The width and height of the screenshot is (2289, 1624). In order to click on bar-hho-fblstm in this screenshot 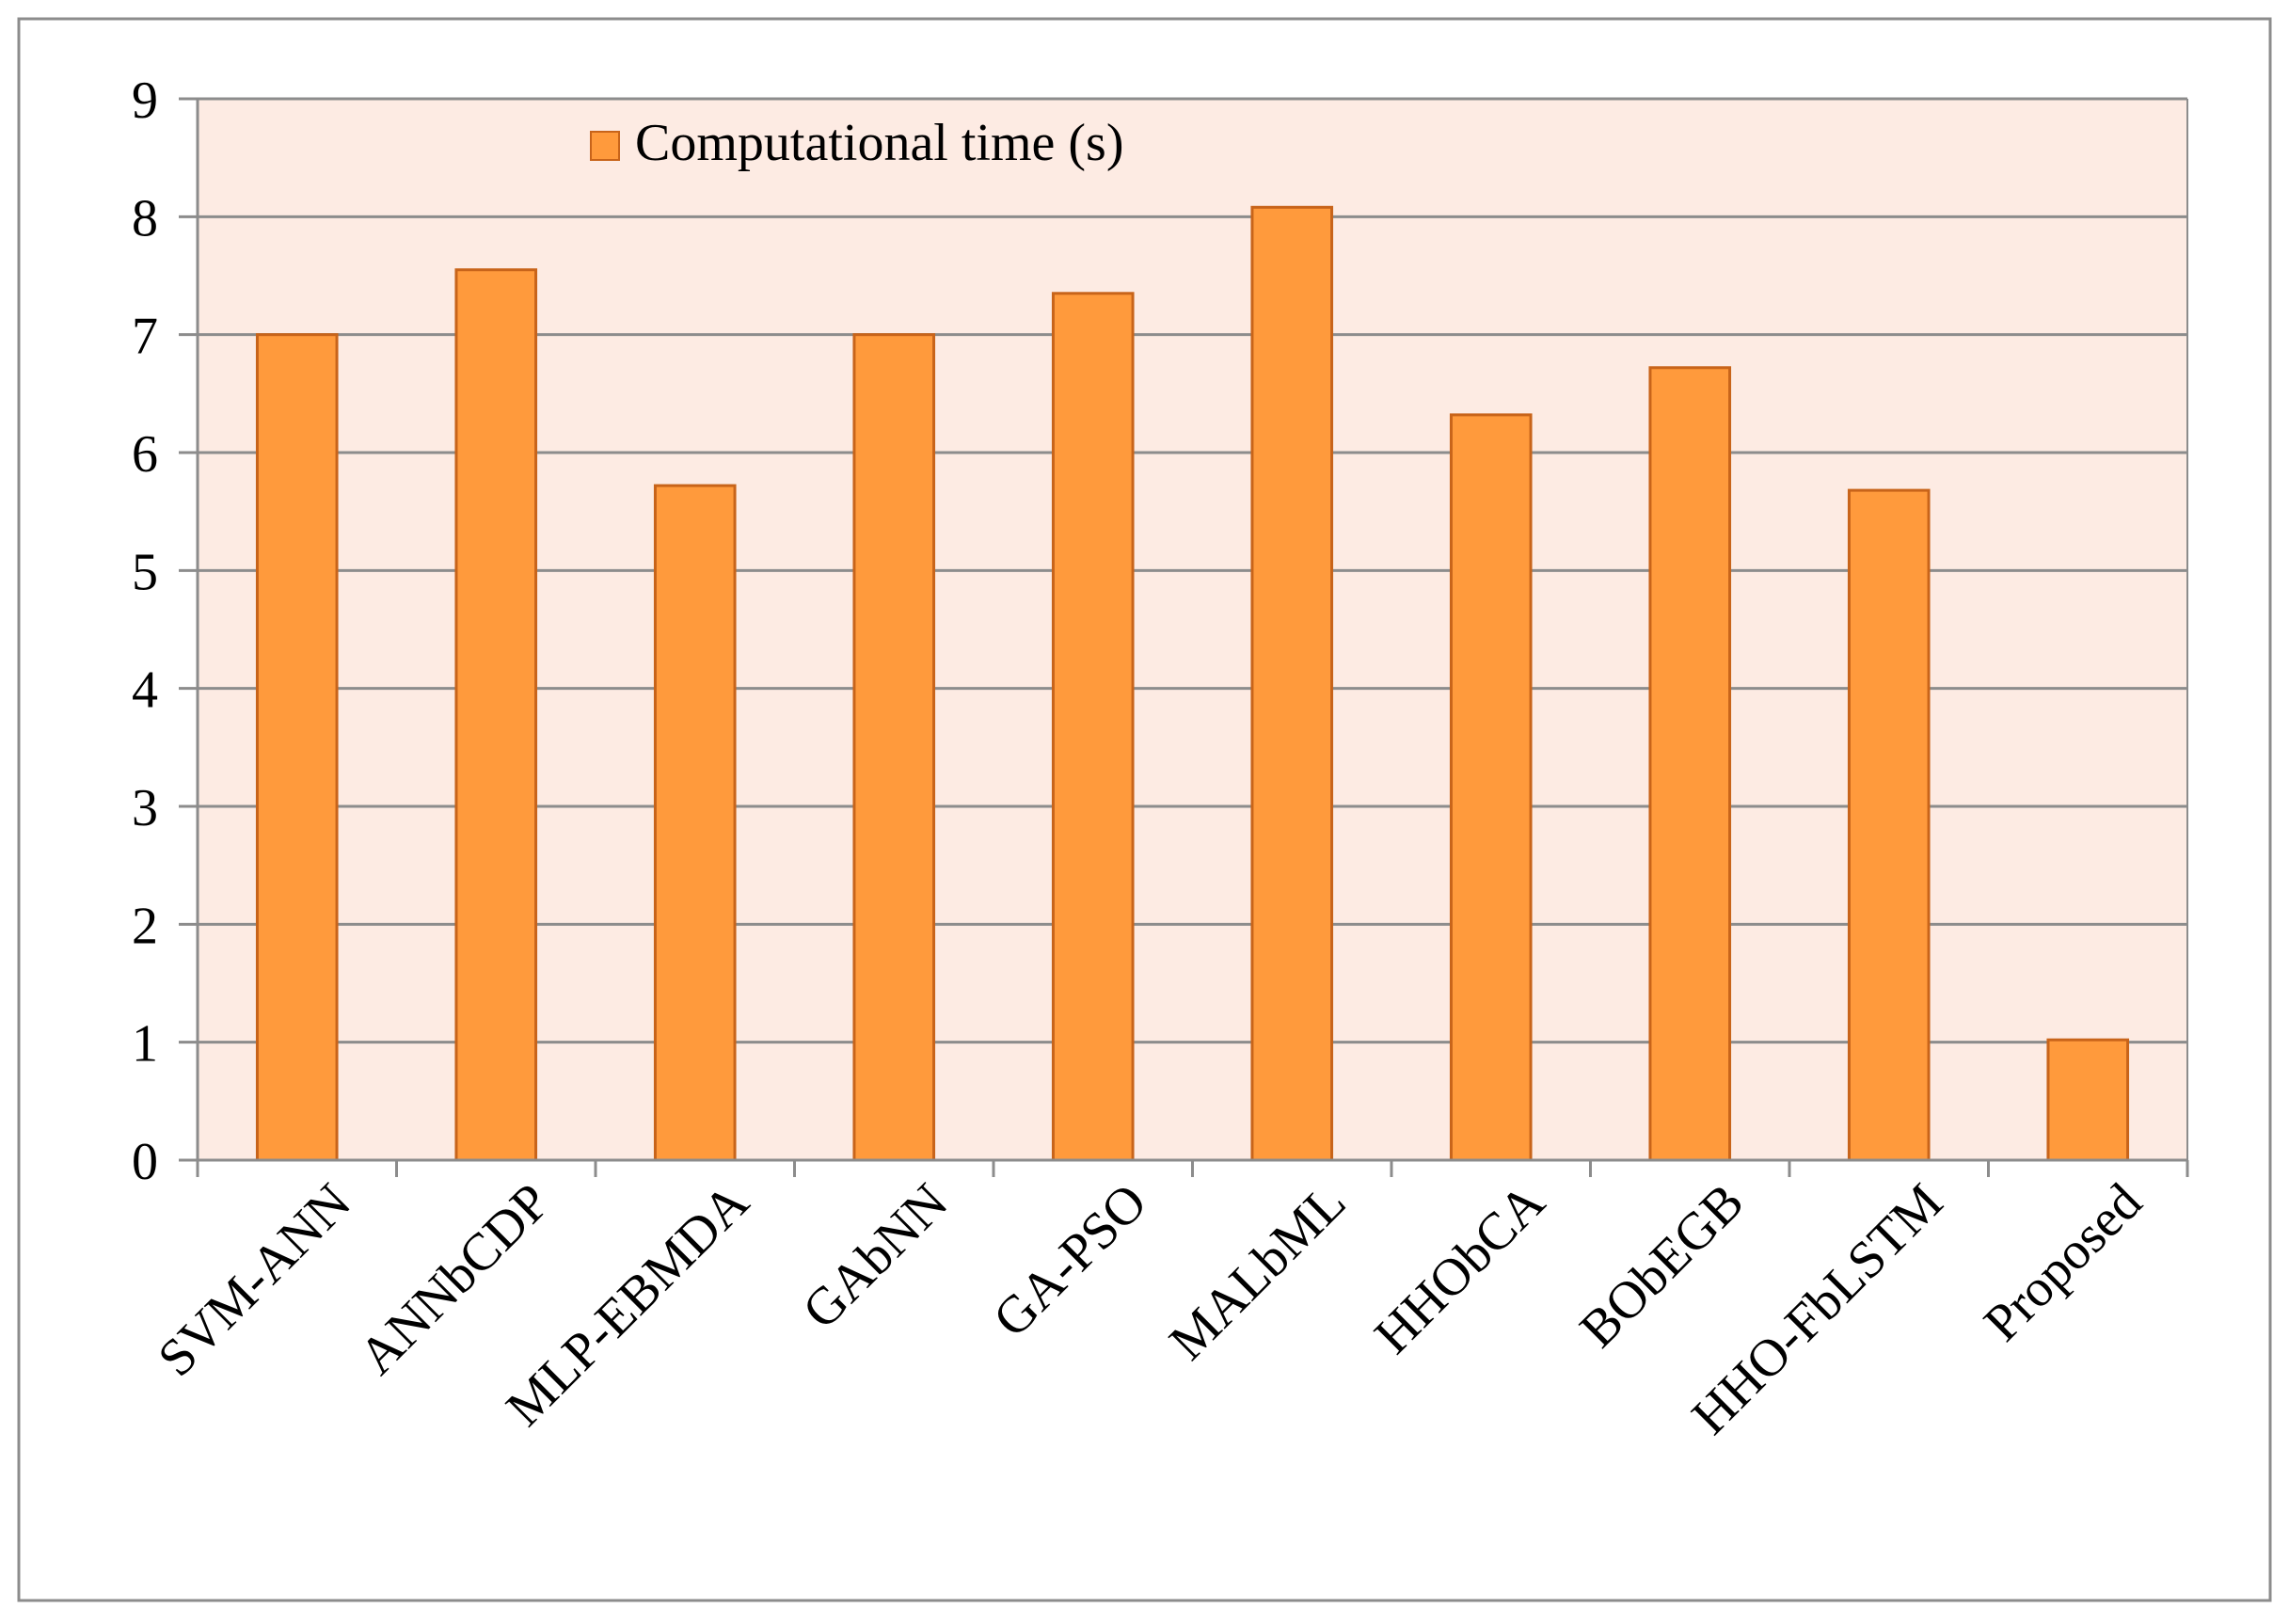, I will do `click(1889, 825)`.